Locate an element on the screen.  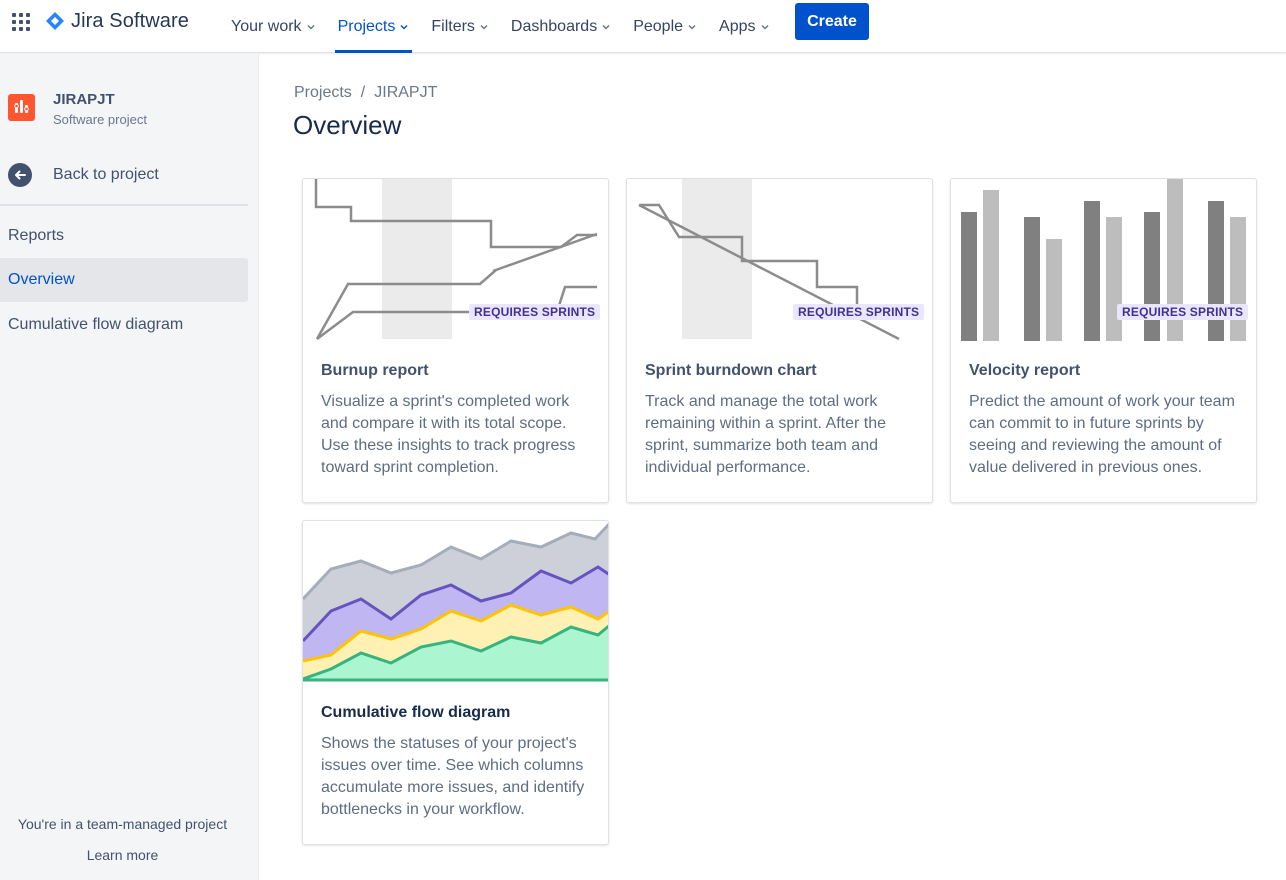
learn-more-link: Learn more is located at coordinates (122, 855).